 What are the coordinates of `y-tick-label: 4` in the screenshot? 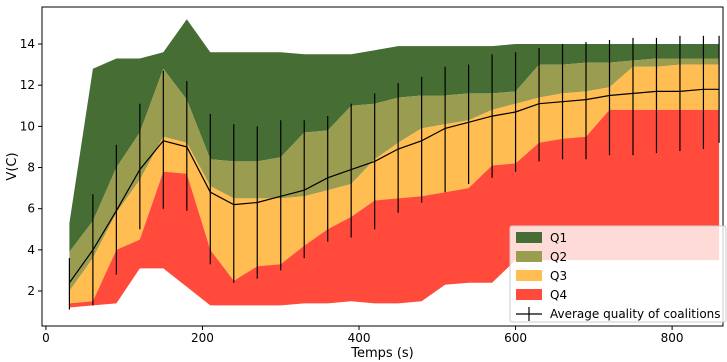 It's located at (31, 250).